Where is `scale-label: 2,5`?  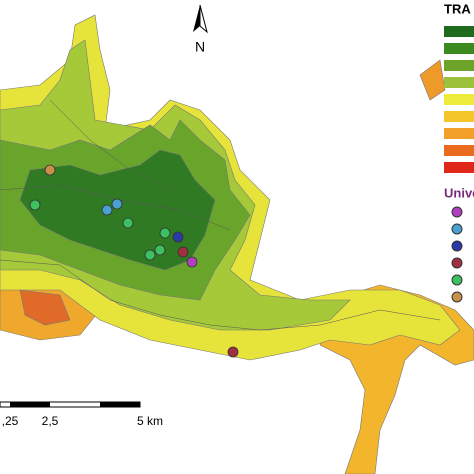 scale-label: 2,5 is located at coordinates (50, 421).